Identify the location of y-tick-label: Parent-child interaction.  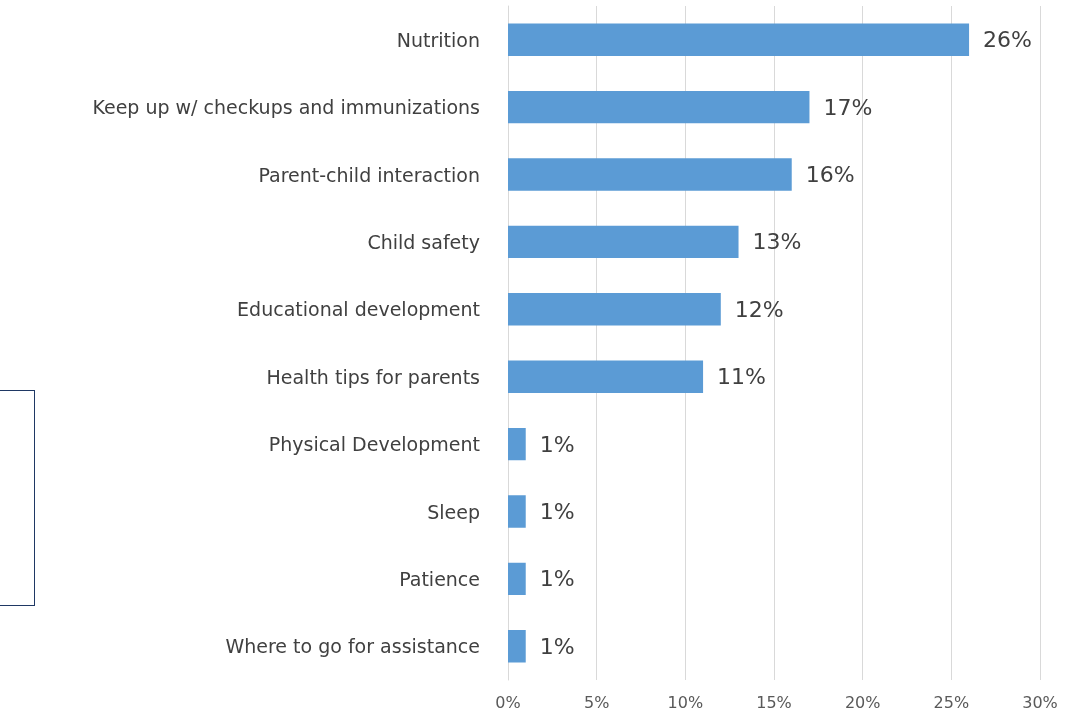
(369, 174).